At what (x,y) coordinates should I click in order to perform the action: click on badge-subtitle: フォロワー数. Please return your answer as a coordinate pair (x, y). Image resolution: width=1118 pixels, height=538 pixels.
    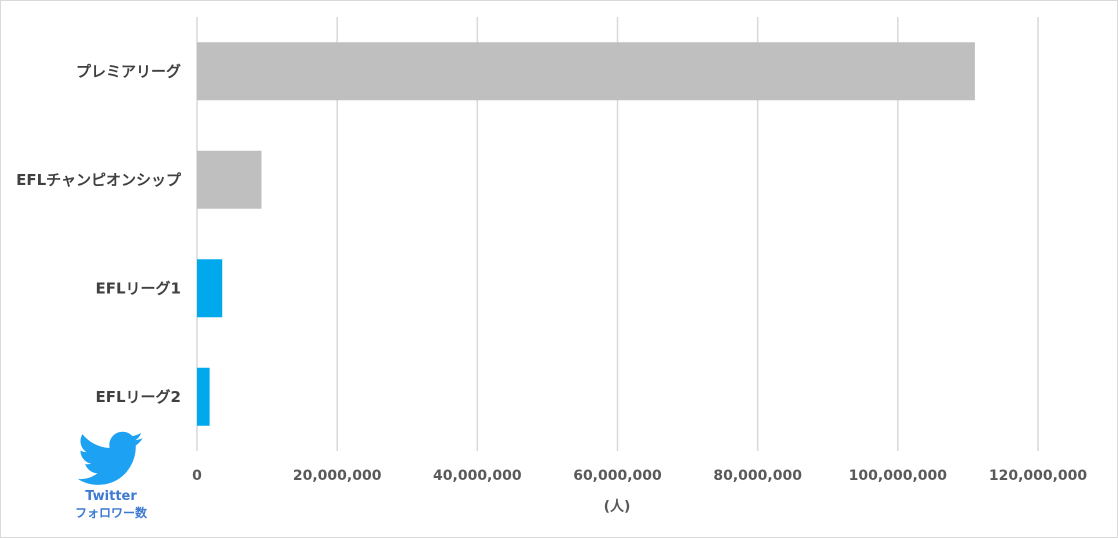
    Looking at the image, I should click on (110, 513).